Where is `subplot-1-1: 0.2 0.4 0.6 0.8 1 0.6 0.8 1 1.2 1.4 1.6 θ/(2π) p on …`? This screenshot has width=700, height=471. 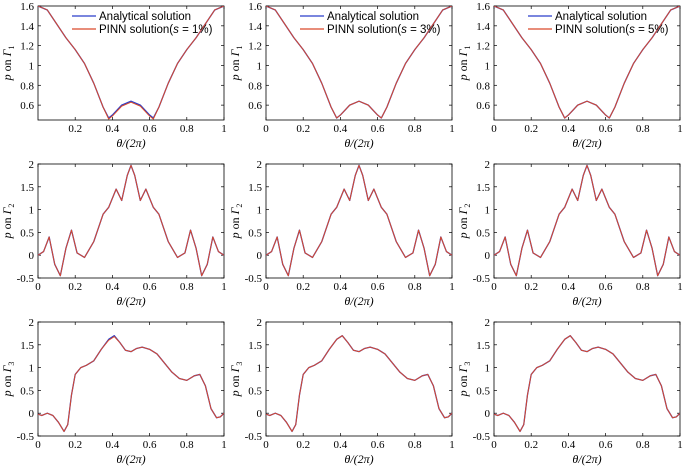
subplot-1-1: 0.2 0.4 0.6 0.8 1 0.6 0.8 1 1.2 1.4 1.6 θ/(2π) p on … is located at coordinates (113, 75).